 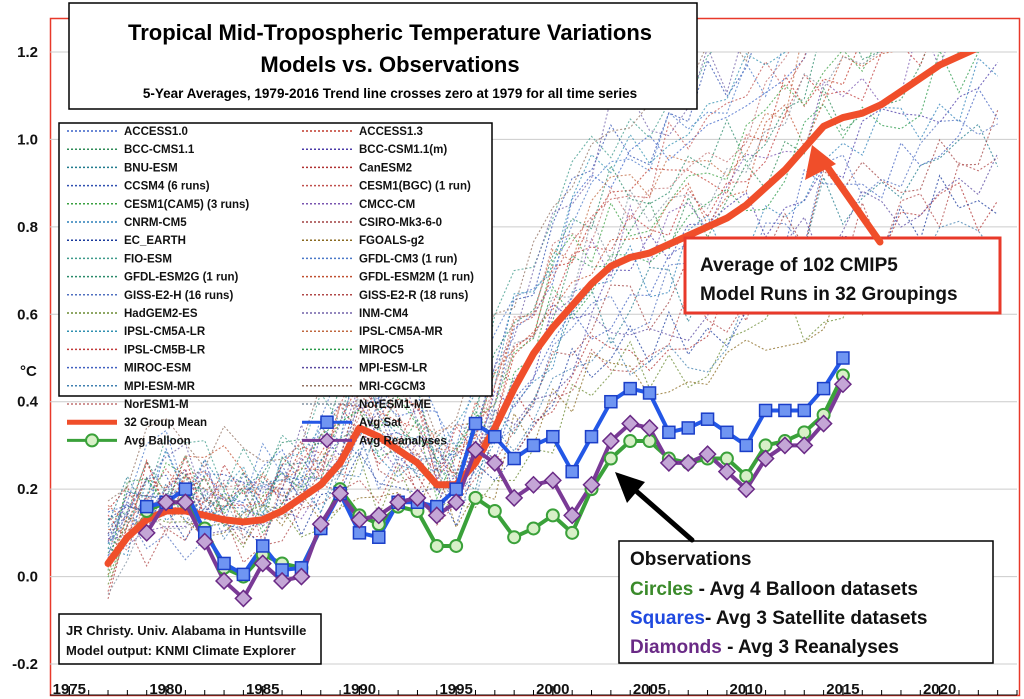 What do you see at coordinates (829, 294) in the screenshot?
I see `model-average-line-2: Model Runs in 32 Groupings` at bounding box center [829, 294].